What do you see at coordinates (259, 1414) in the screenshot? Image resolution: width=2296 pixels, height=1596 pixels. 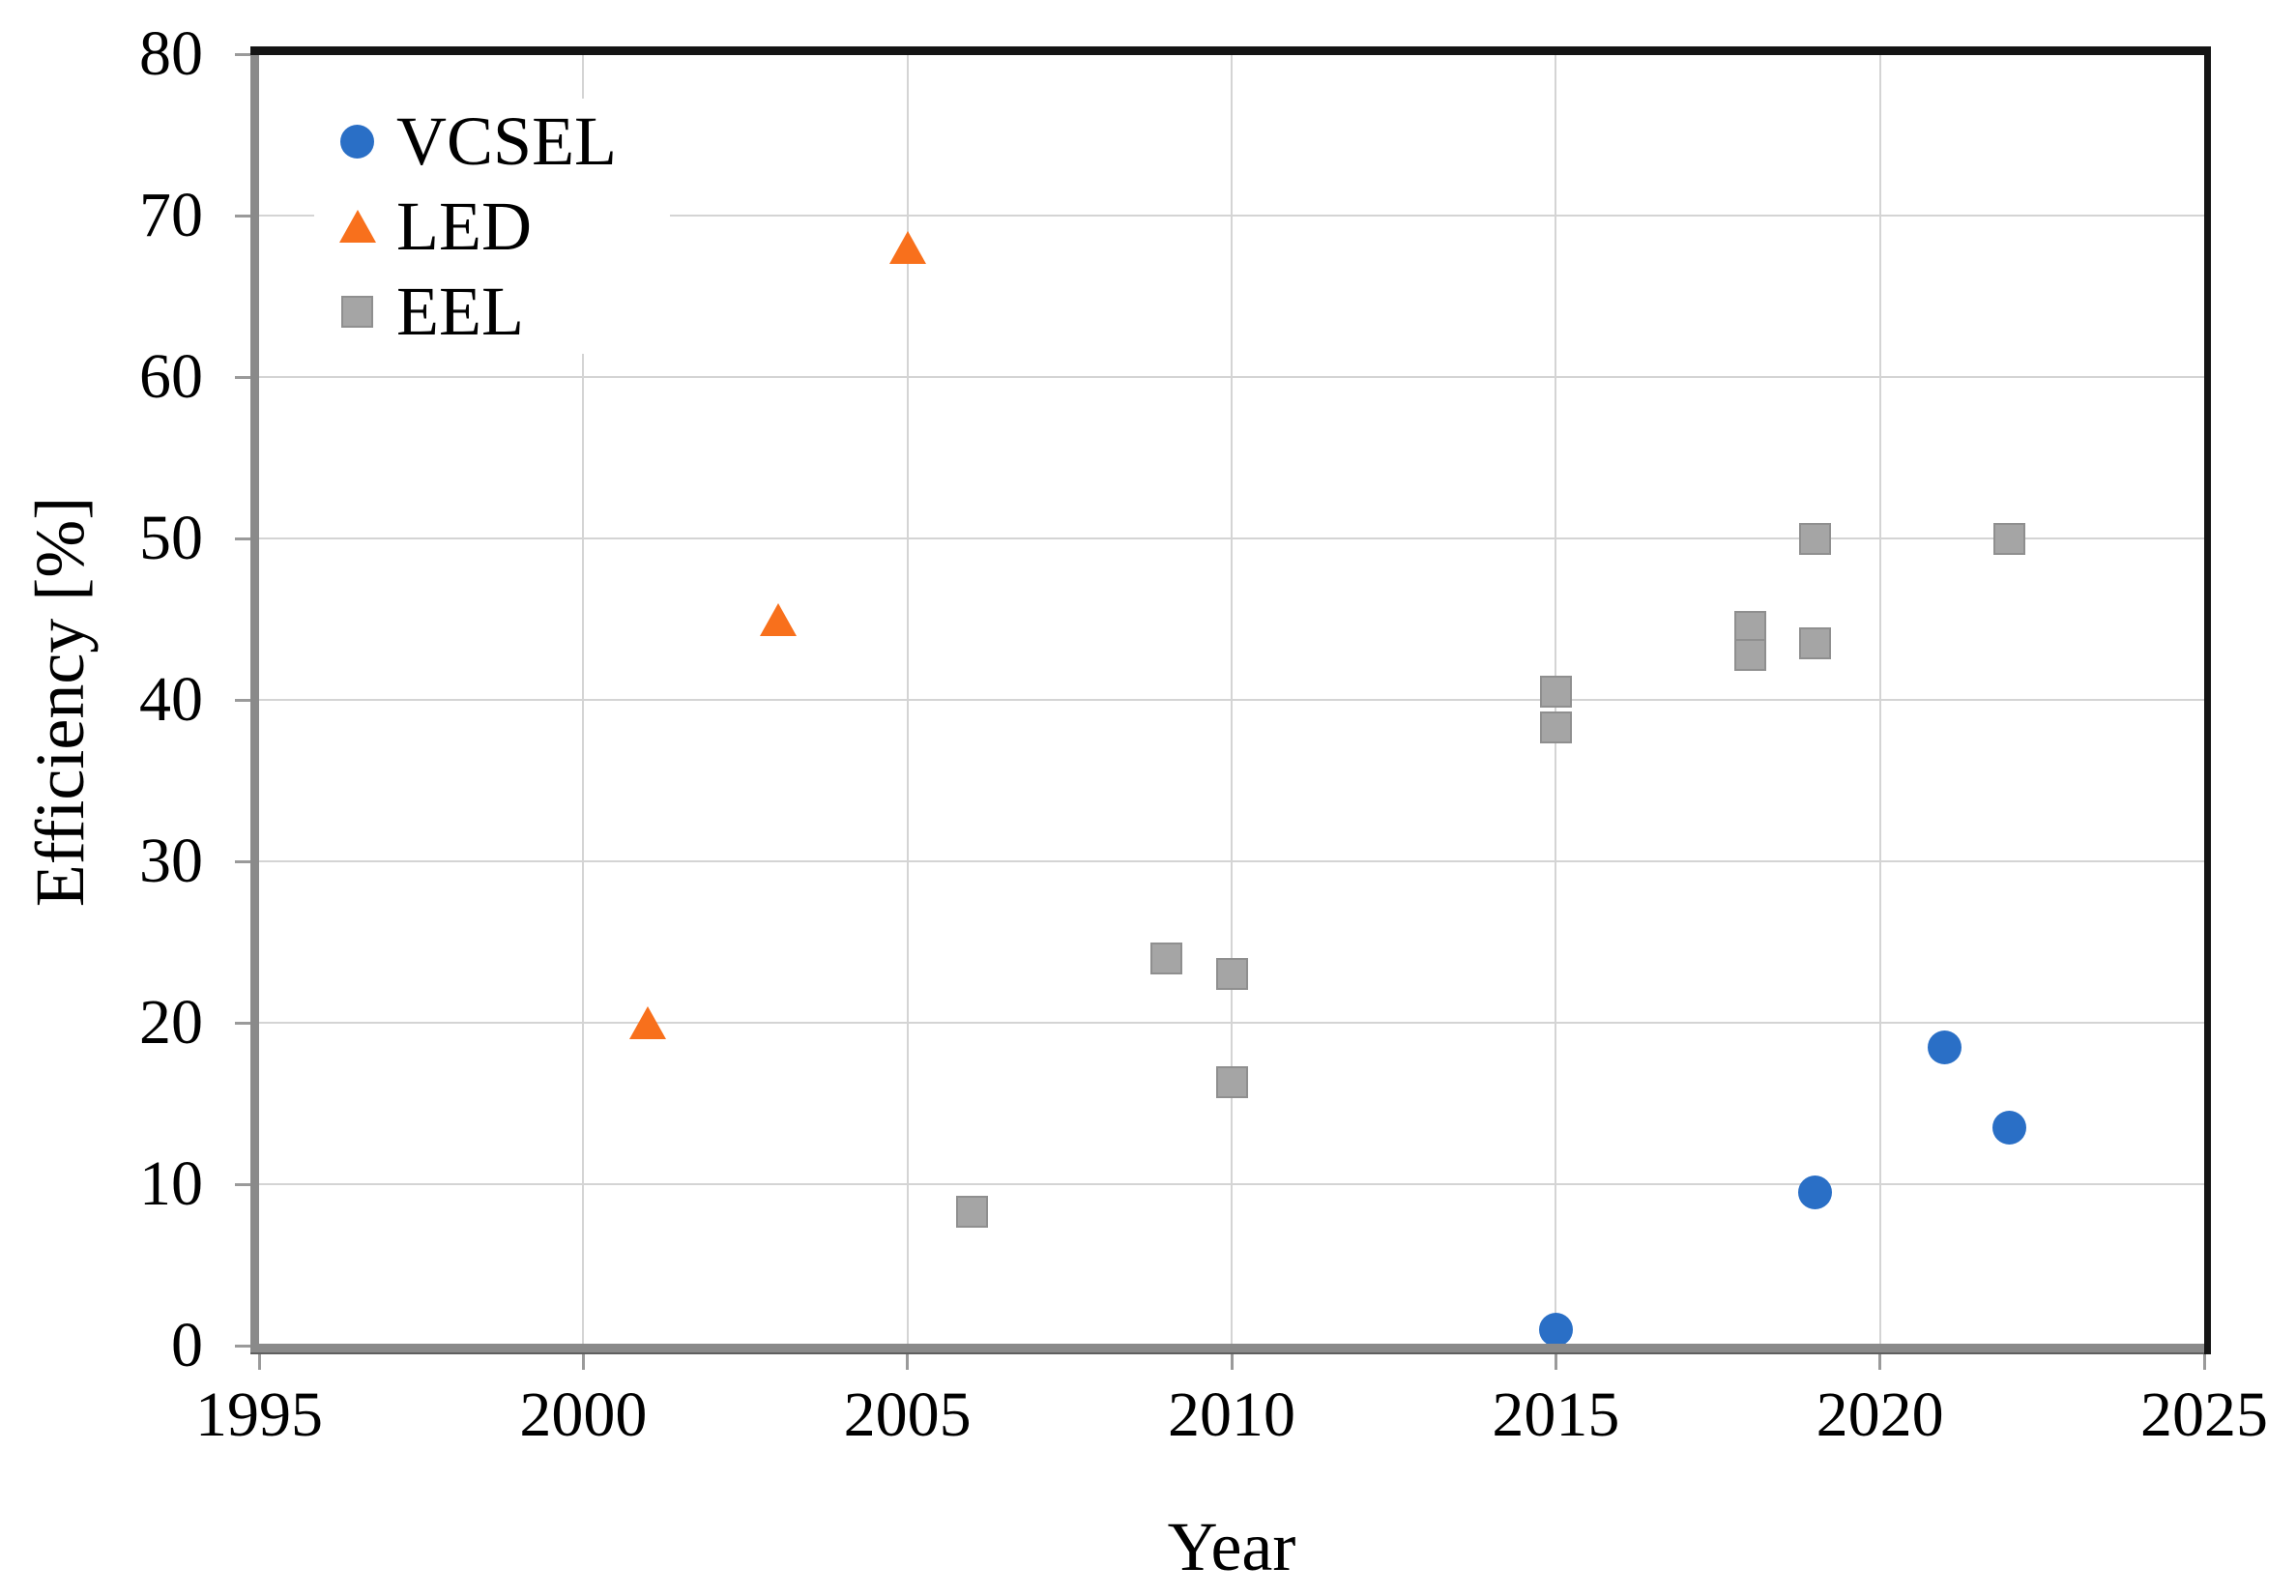 I see `x-tick-label-1995: 1995` at bounding box center [259, 1414].